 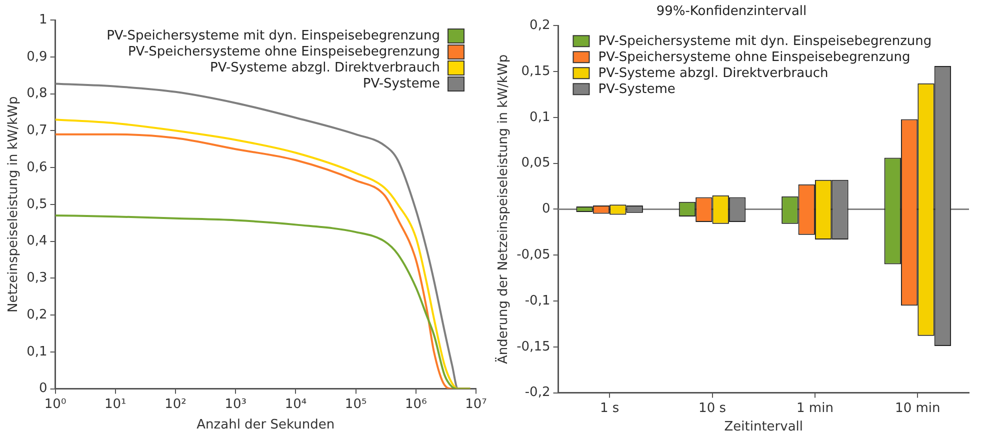 What do you see at coordinates (533, 254) in the screenshot?
I see `y-tick-label: -0,05` at bounding box center [533, 254].